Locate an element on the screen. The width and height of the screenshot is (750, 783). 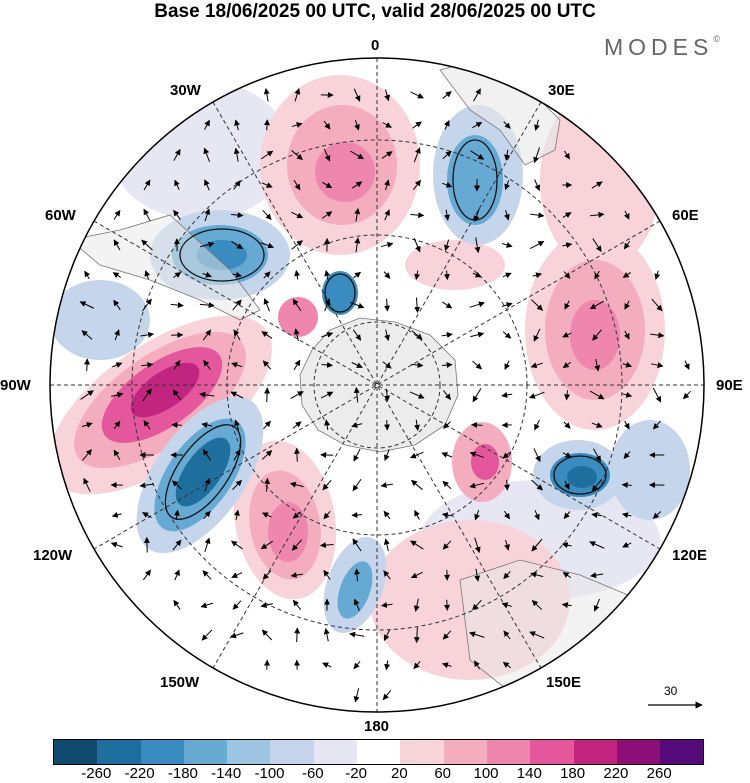
positive-anomaly-atlantic is located at coordinates (340, 165).